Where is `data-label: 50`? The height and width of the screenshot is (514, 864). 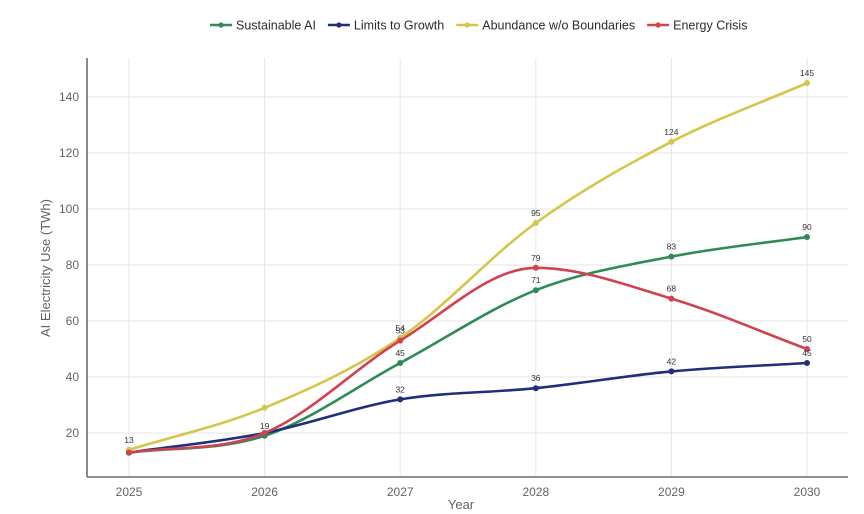
data-label: 50 is located at coordinates (807, 339).